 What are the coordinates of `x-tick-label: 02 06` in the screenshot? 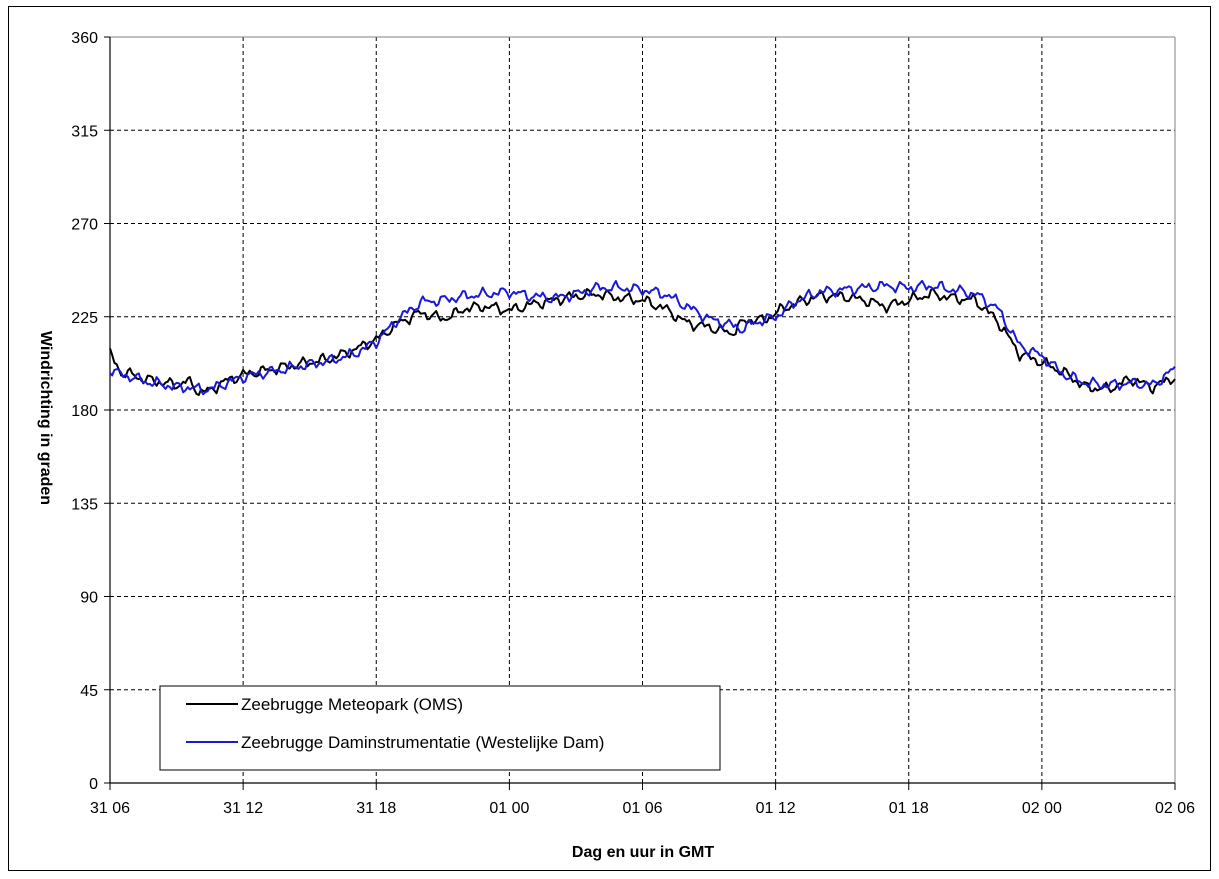 It's located at (1175, 808).